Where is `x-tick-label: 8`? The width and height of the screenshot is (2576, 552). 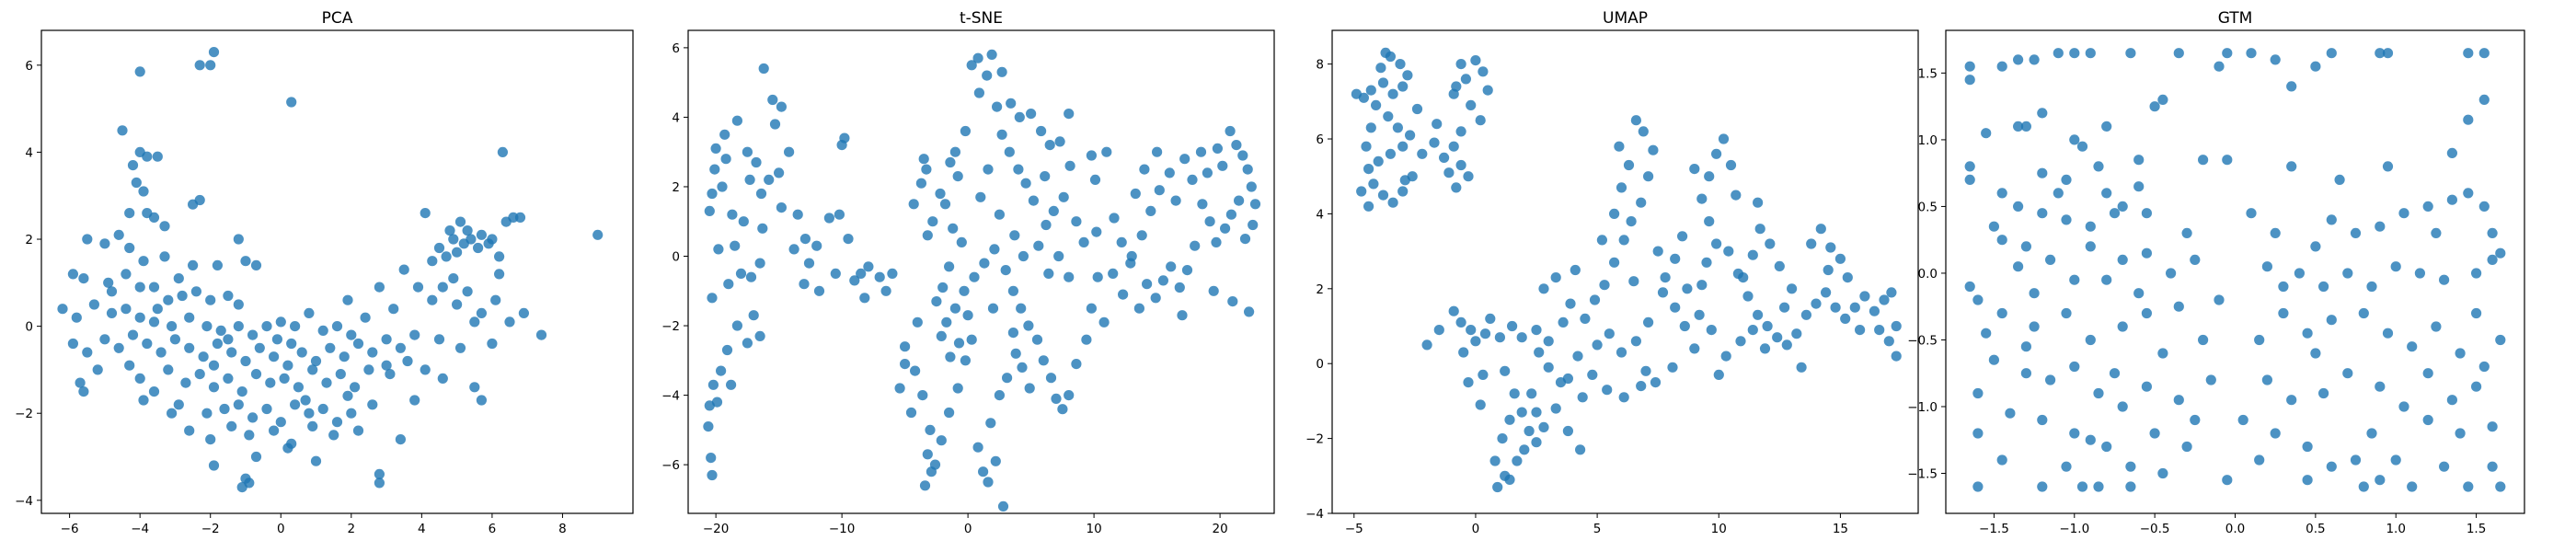
x-tick-label: 8 is located at coordinates (562, 529).